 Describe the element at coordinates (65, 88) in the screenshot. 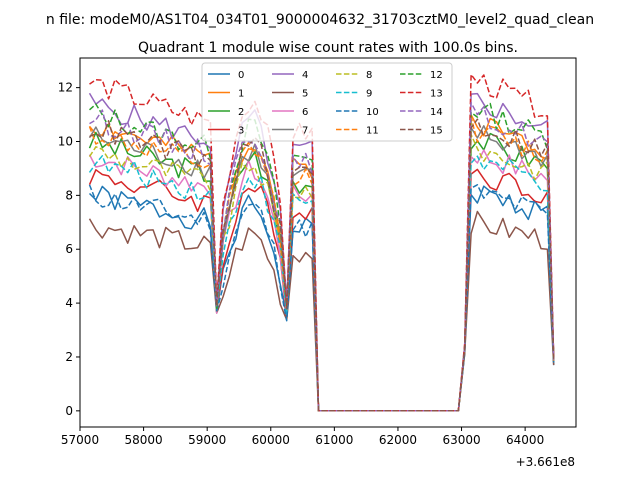

I see `y-tick-label: 12` at that location.